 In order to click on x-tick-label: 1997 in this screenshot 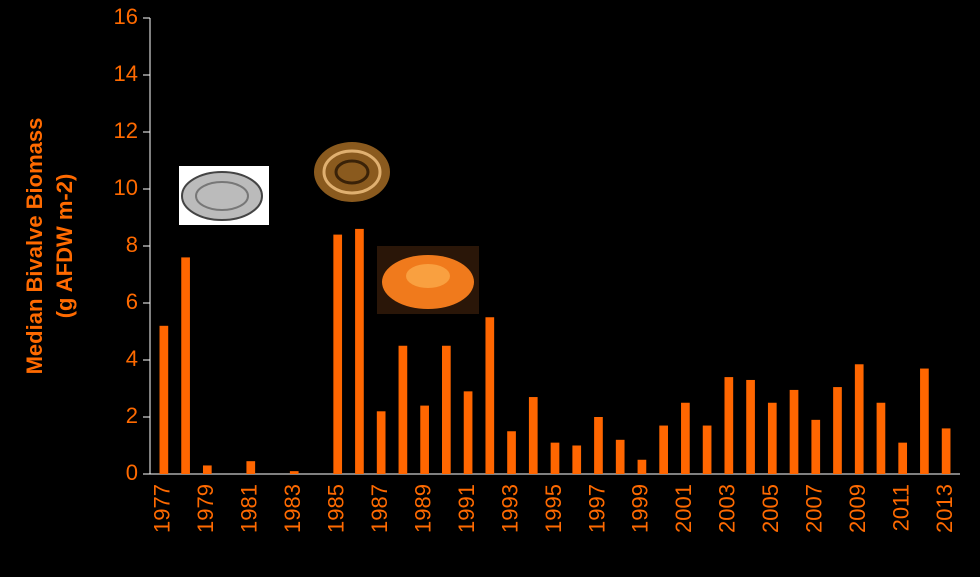, I will do `click(596, 508)`.